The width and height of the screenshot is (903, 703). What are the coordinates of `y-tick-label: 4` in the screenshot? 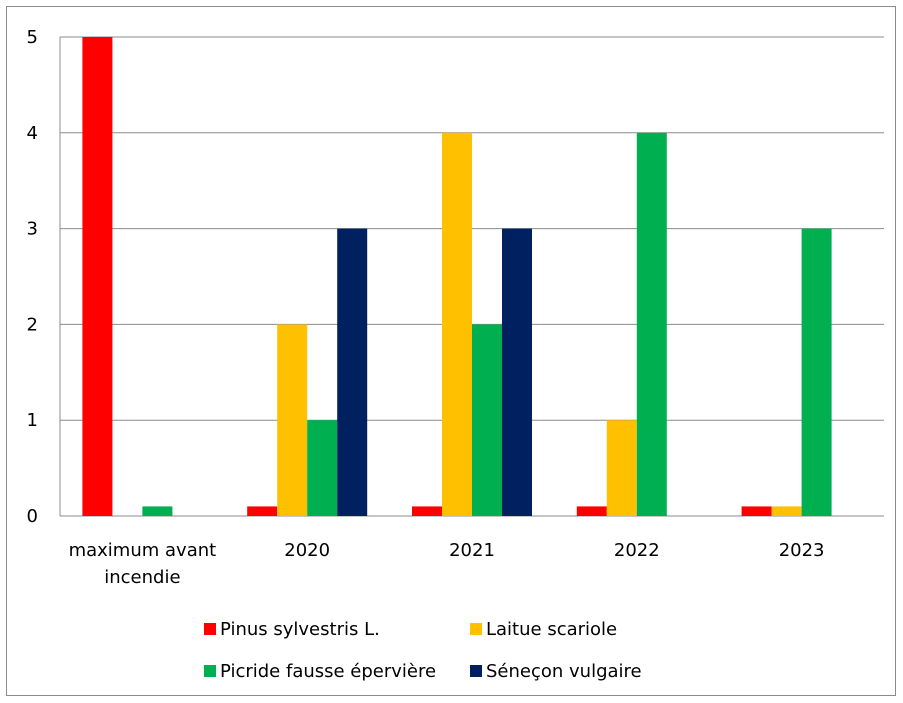 It's located at (32, 133).